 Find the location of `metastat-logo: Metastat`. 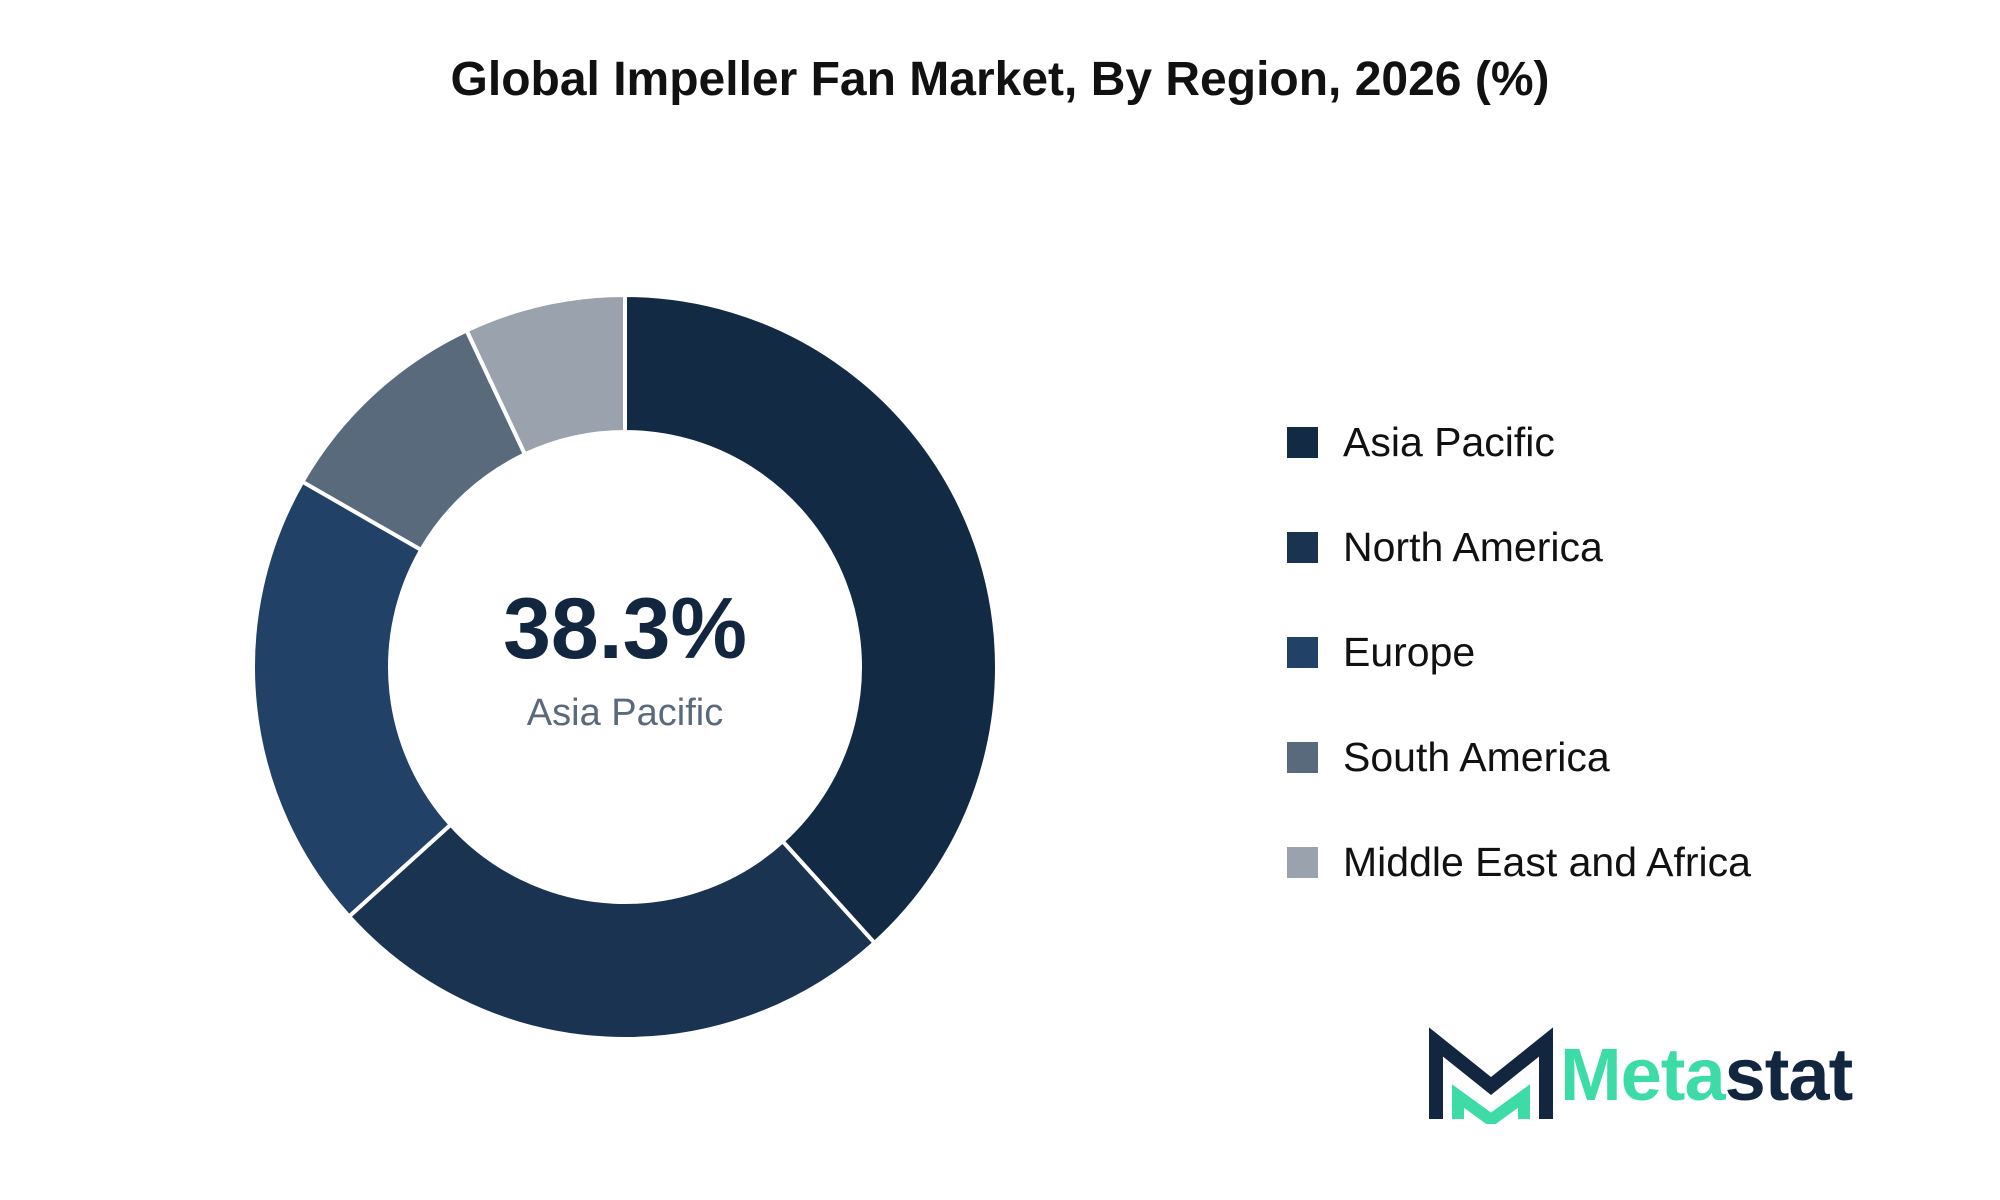

metastat-logo: Metastat is located at coordinates (1641, 1074).